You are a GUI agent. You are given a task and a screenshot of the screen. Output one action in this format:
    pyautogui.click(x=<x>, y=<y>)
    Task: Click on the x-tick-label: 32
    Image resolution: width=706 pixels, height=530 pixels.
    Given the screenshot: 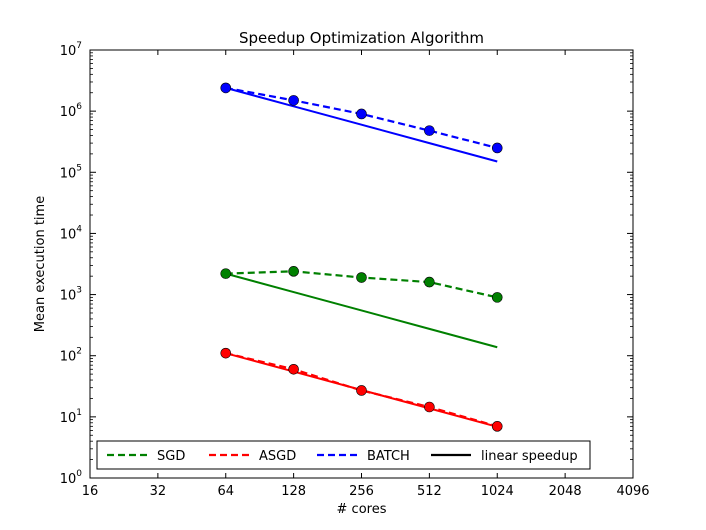 What is the action you would take?
    pyautogui.click(x=158, y=491)
    